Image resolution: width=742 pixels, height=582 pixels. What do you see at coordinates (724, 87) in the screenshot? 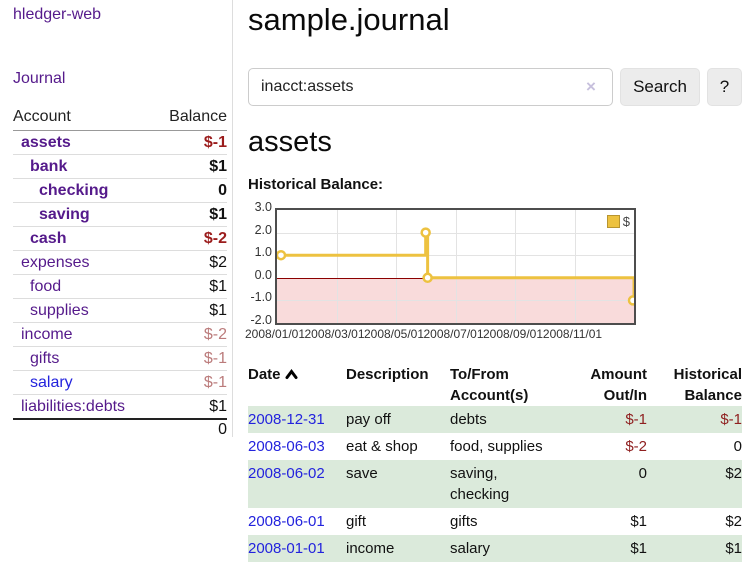
I see `help-button: ?` at bounding box center [724, 87].